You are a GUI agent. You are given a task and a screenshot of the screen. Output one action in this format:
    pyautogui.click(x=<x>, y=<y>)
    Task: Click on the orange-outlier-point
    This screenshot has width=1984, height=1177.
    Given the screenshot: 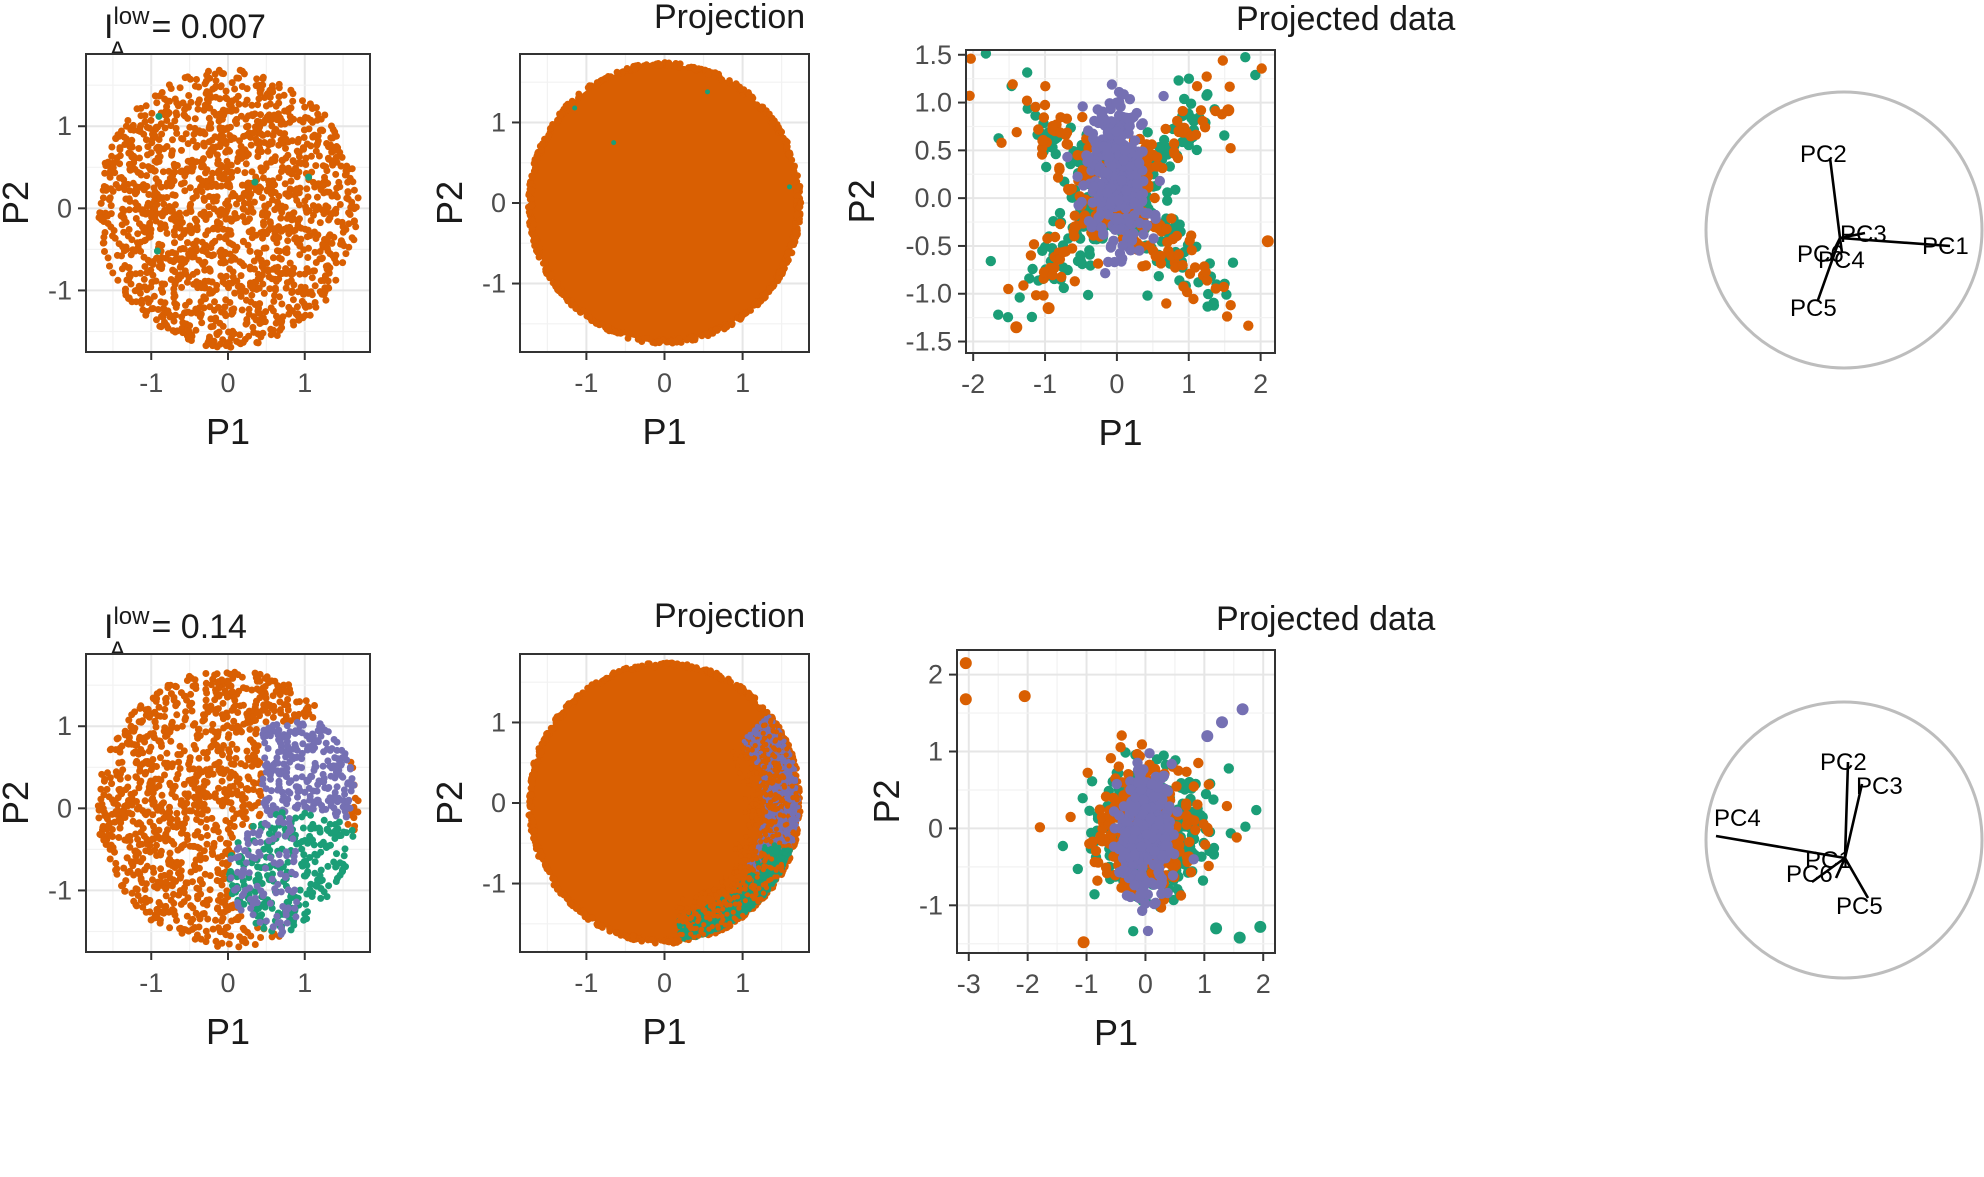 What is the action you would take?
    pyautogui.click(x=1049, y=308)
    